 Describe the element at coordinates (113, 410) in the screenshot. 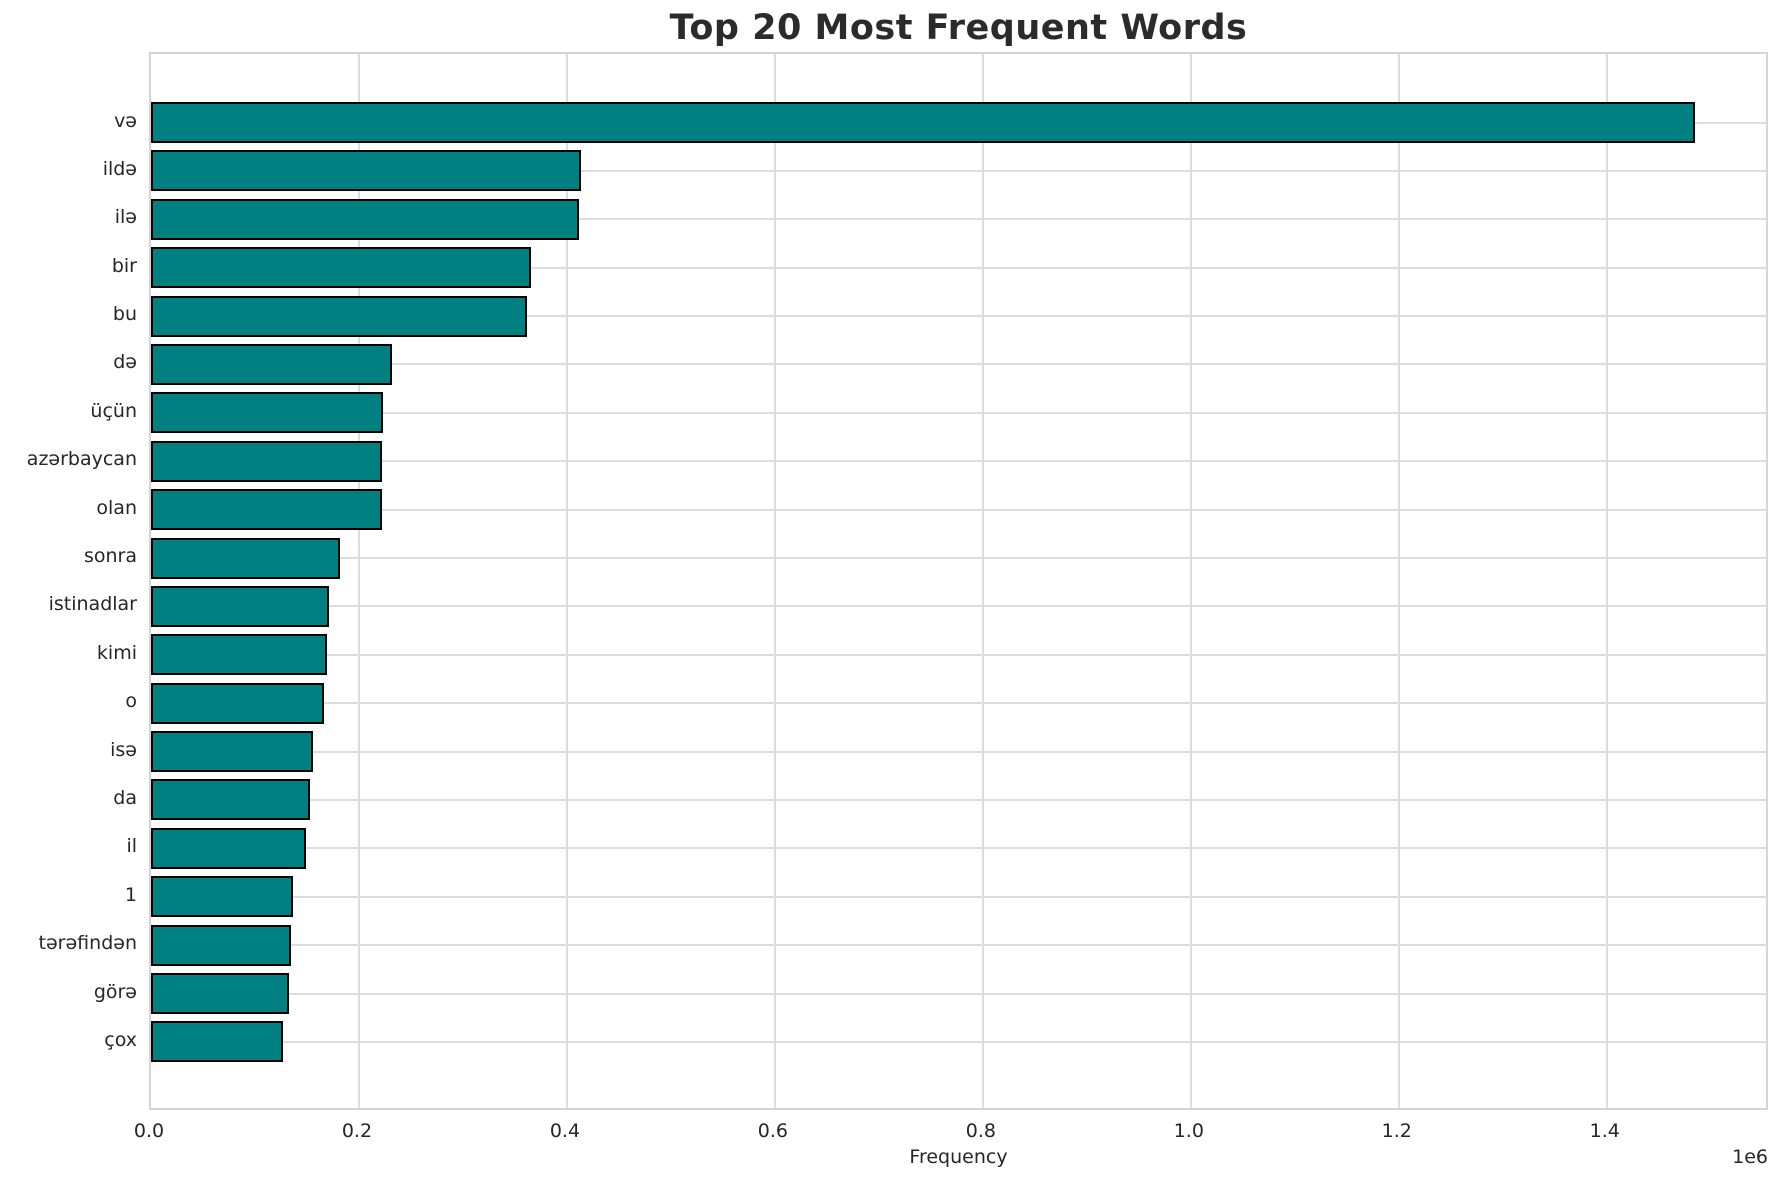

I see `y-tick-label-üçün: üçün` at that location.